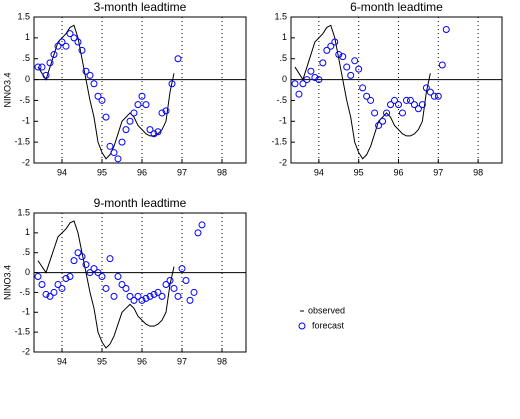 The height and width of the screenshot is (419, 520). I want to click on x-tick-label: 95, so click(359, 172).